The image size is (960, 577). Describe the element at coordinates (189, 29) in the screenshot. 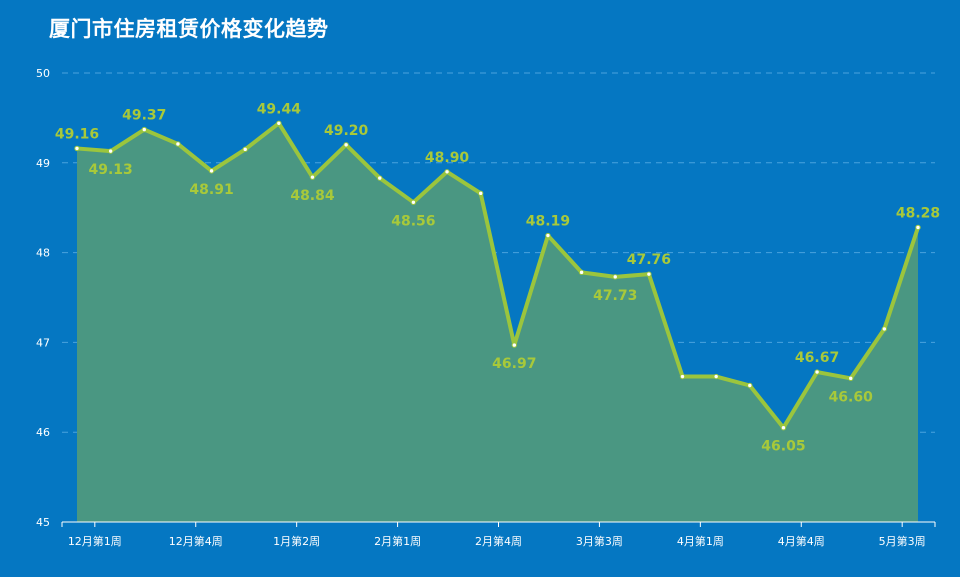

I see `chart-title: 厦门市住房租赁价格变化趋势` at that location.